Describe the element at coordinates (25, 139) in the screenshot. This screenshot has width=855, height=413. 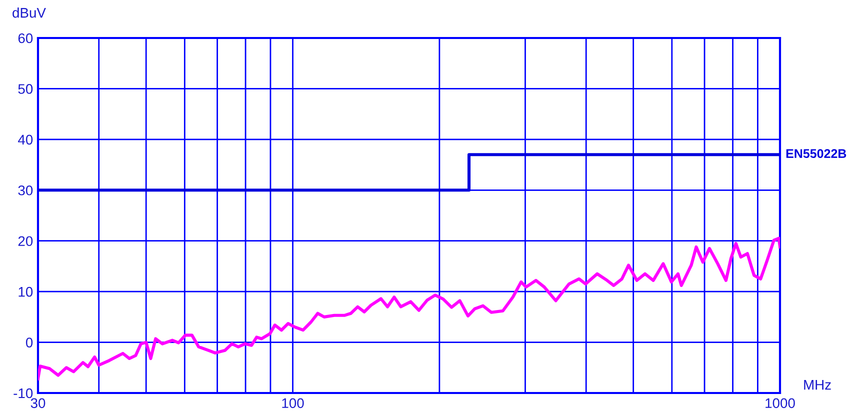
I see `y-tick-label: 40` at that location.